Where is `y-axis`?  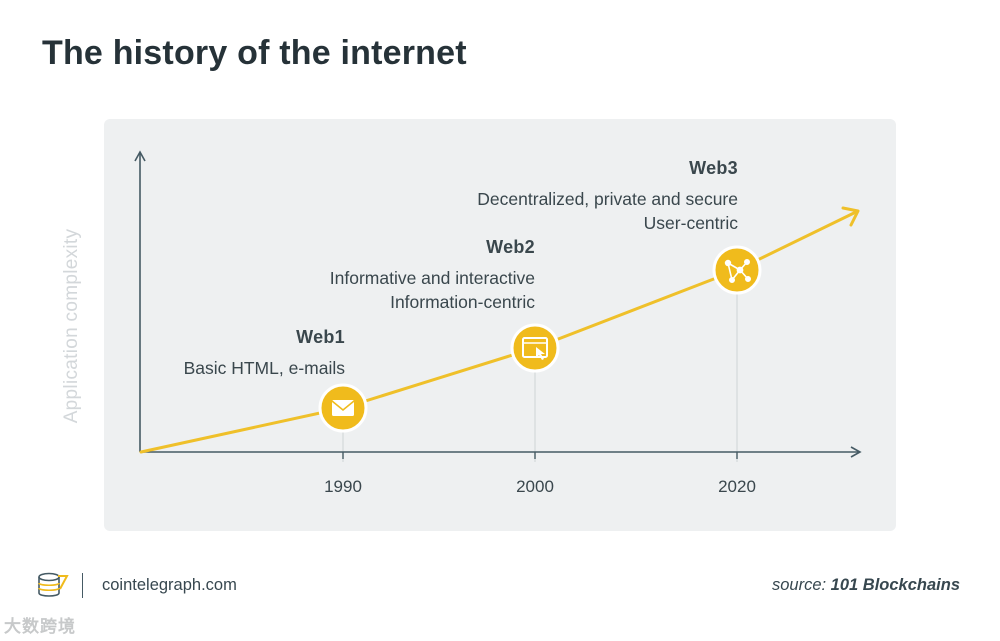
y-axis is located at coordinates (140, 301).